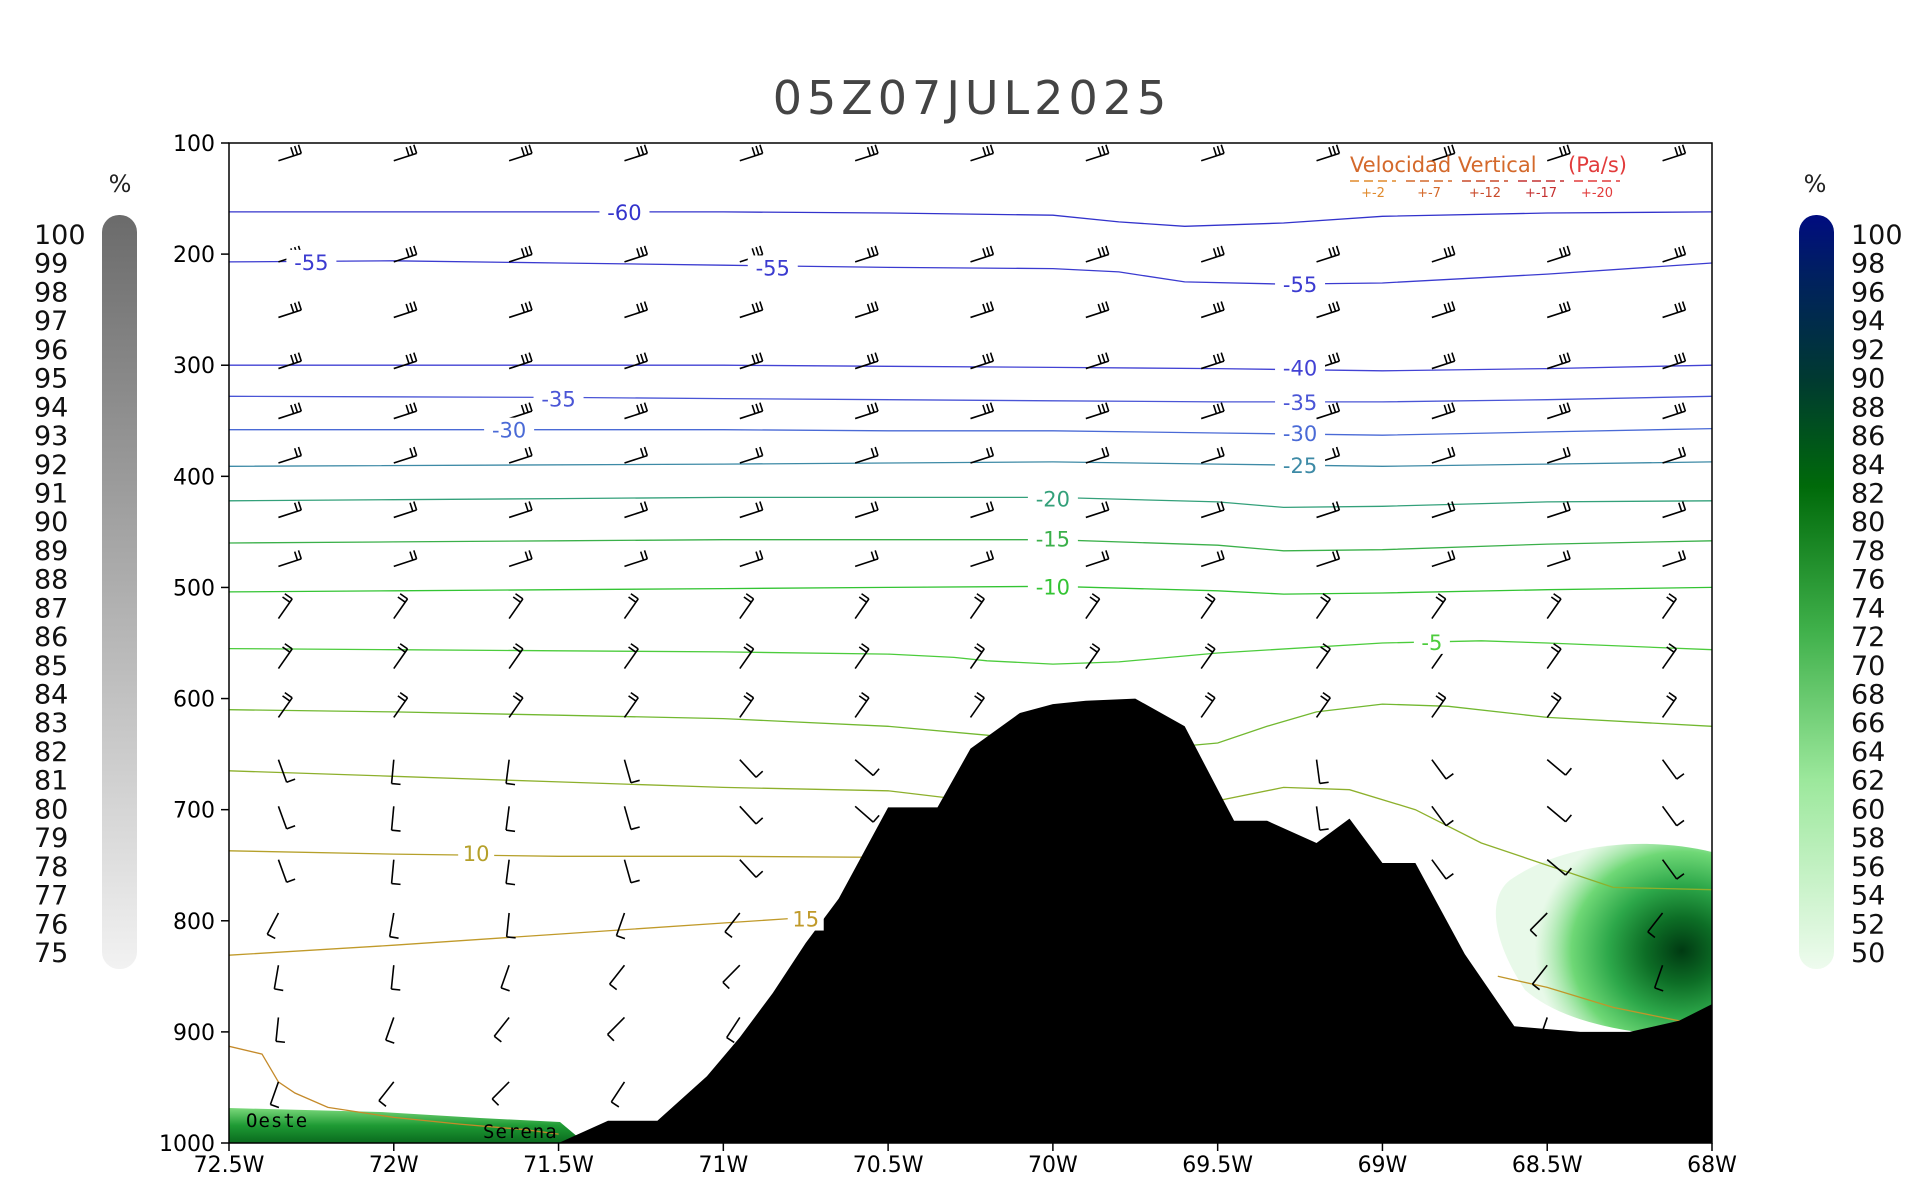 Image resolution: width=1920 pixels, height=1200 pixels. Describe the element at coordinates (1431, 643) in the screenshot. I see `isotherm-label: -5` at that location.